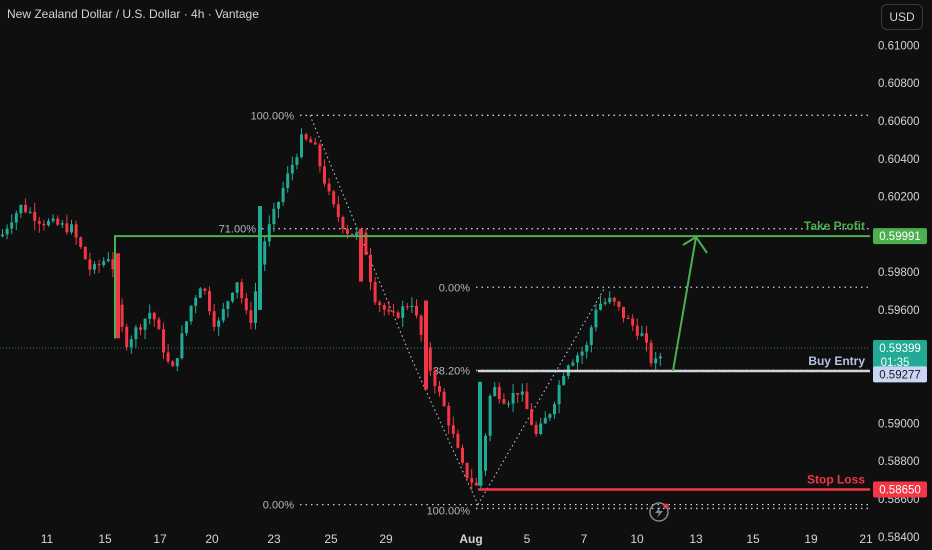 Image resolution: width=932 pixels, height=550 pixels. I want to click on y-tick-label: 0.59800, so click(899, 273).